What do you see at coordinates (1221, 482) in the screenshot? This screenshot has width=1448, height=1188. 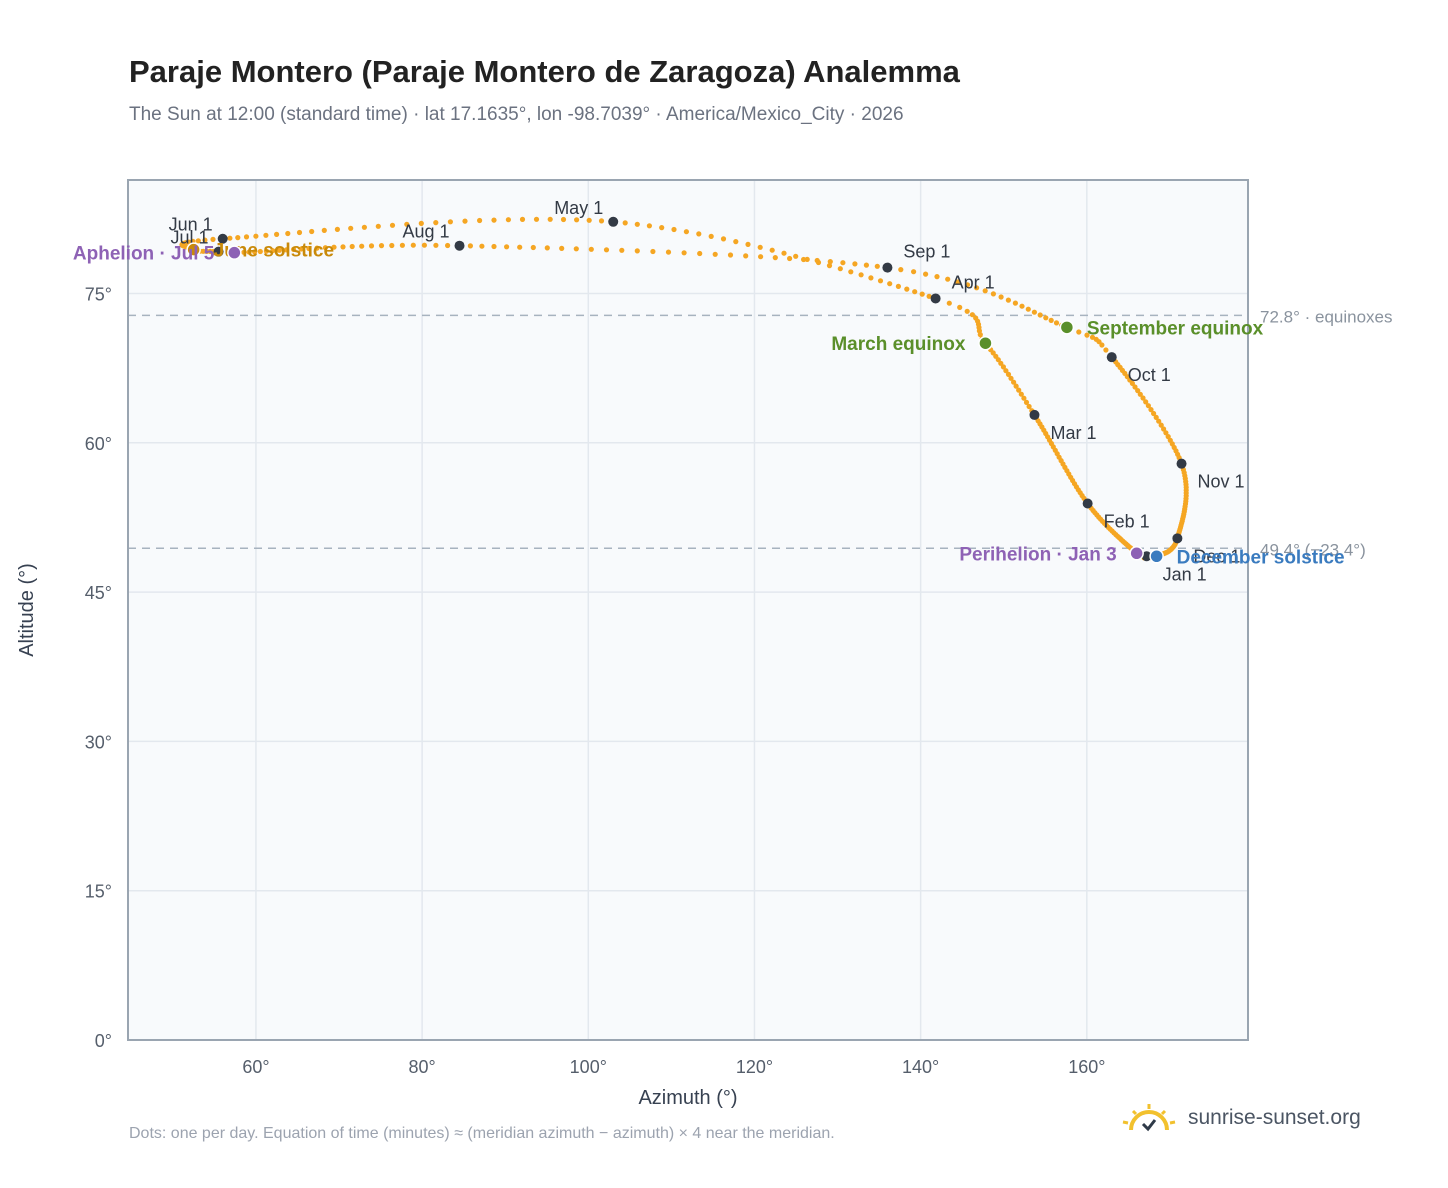 I see `month-label-nov-1: Nov 1` at bounding box center [1221, 482].